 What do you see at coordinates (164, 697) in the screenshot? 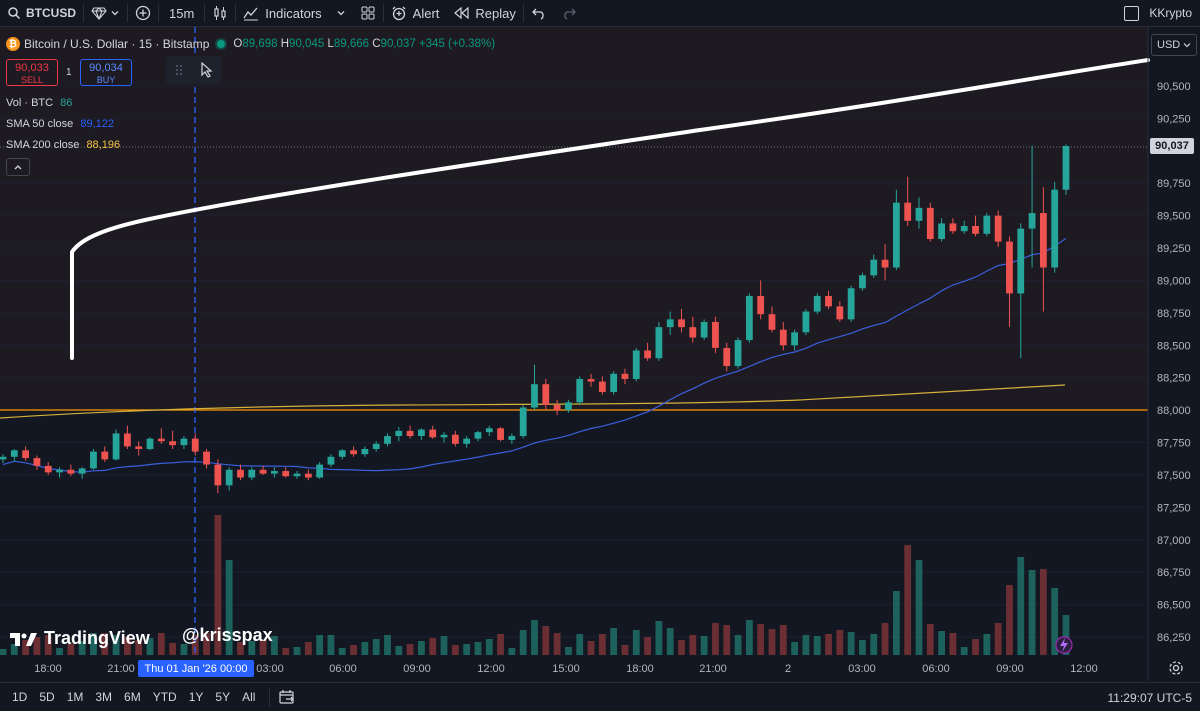
I see `range-button-ytd: YTD` at bounding box center [164, 697].